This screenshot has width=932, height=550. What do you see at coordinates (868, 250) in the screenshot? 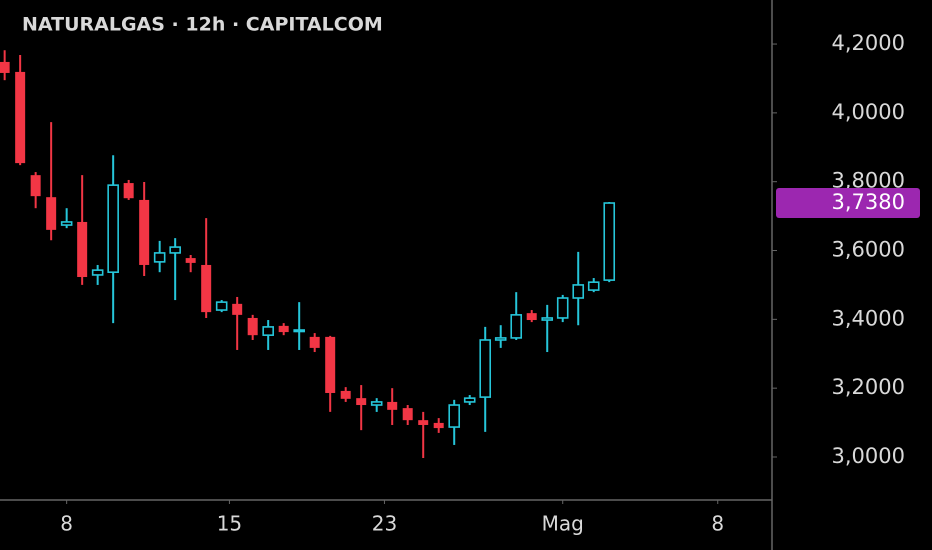
I see `y-tick-label: 3,6000` at bounding box center [868, 250].